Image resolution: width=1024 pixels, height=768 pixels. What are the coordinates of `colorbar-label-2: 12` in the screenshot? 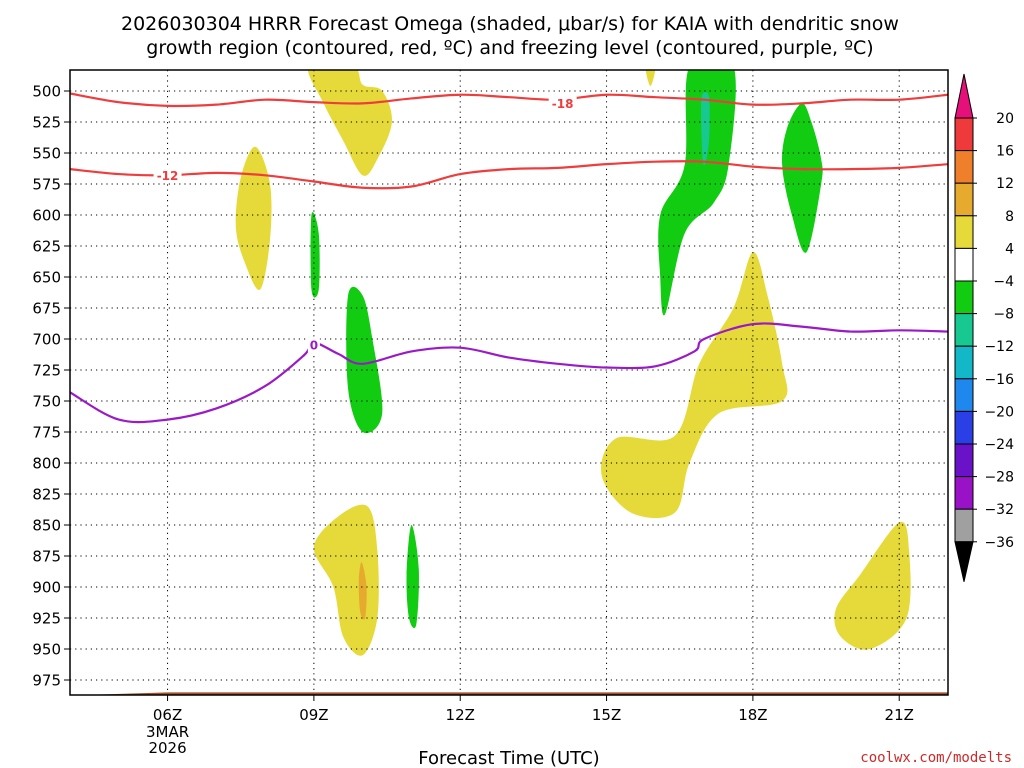 It's located at (1005, 184).